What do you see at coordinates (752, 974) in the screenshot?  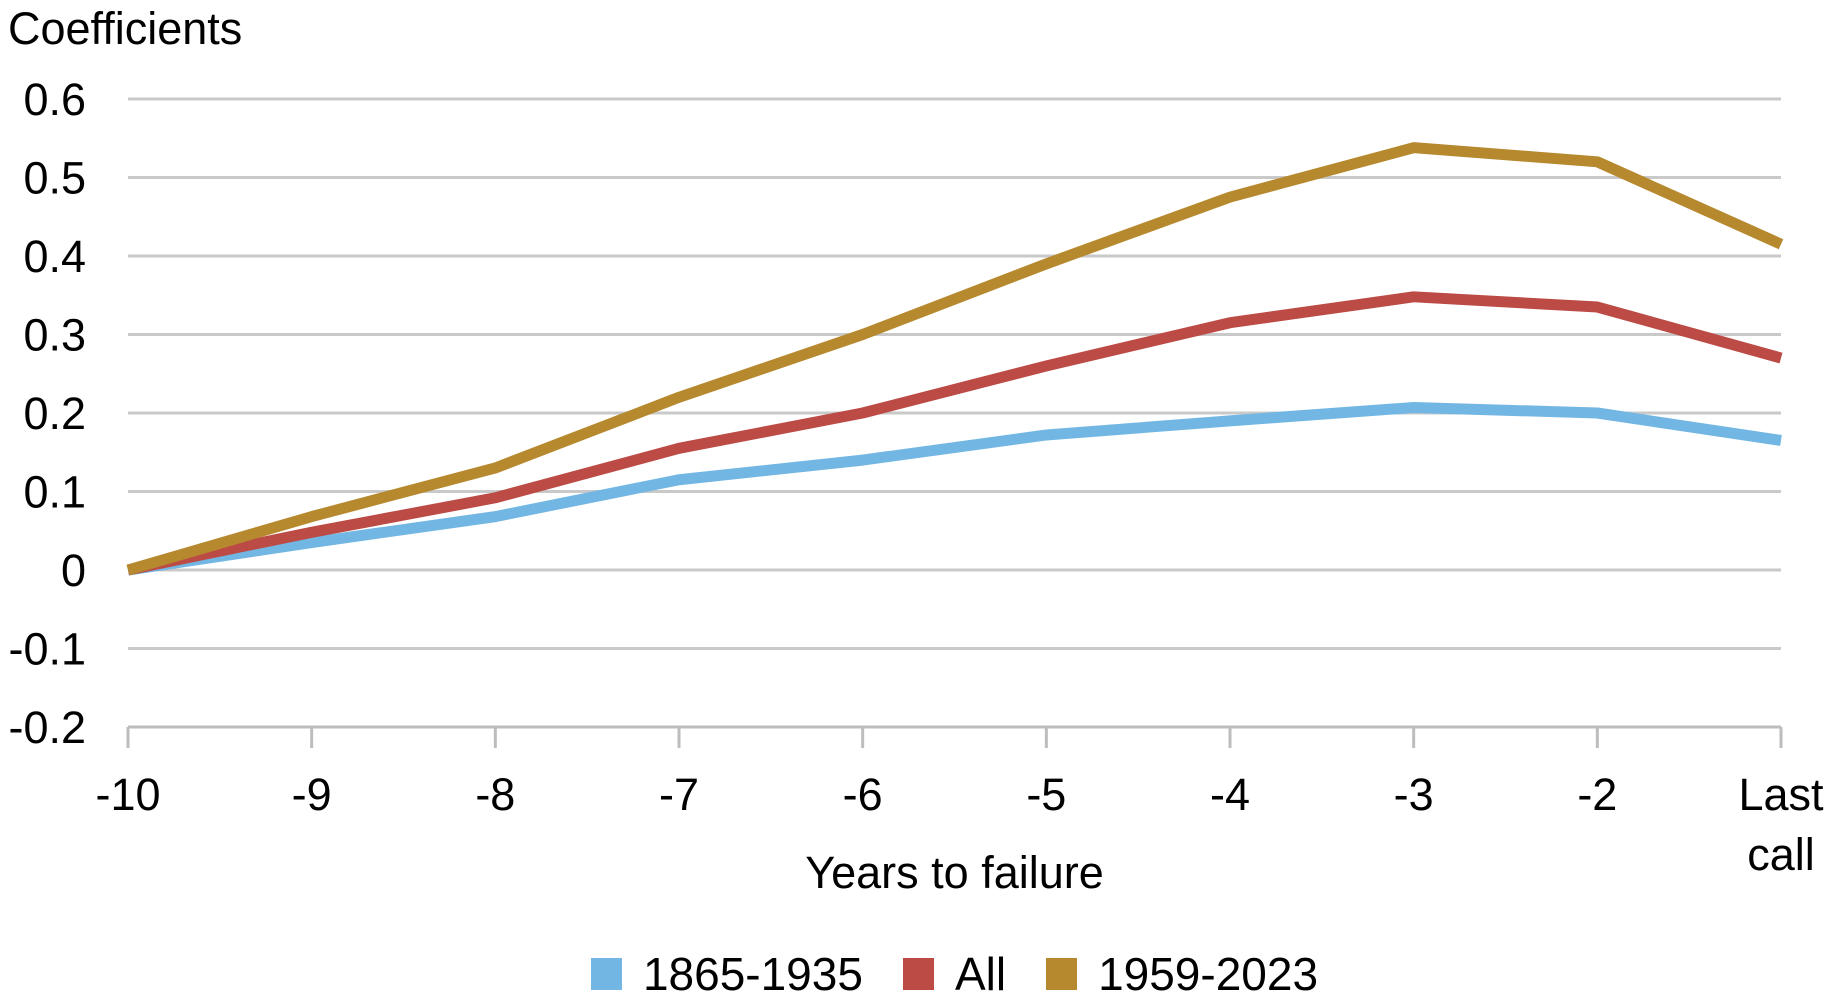 I see `legend-label-1865-1935: 1865-1935` at bounding box center [752, 974].